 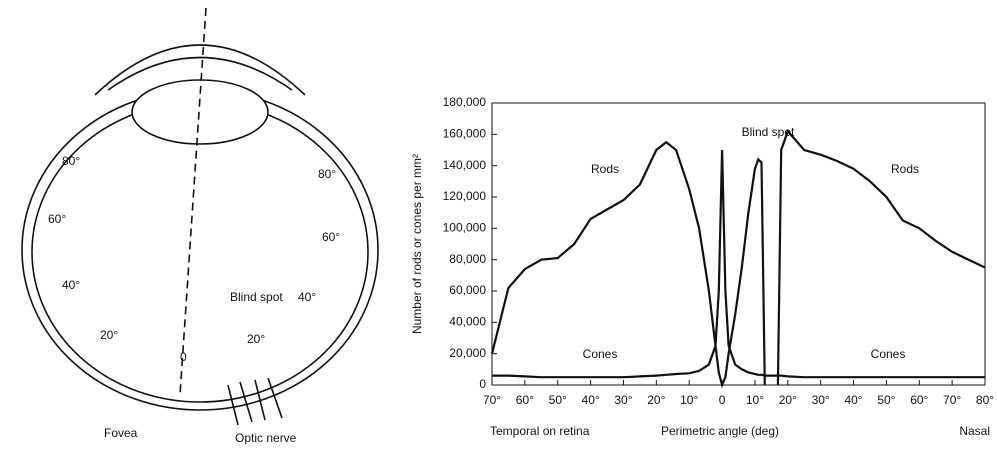 I want to click on y-tick-label: 140,000, so click(x=465, y=165).